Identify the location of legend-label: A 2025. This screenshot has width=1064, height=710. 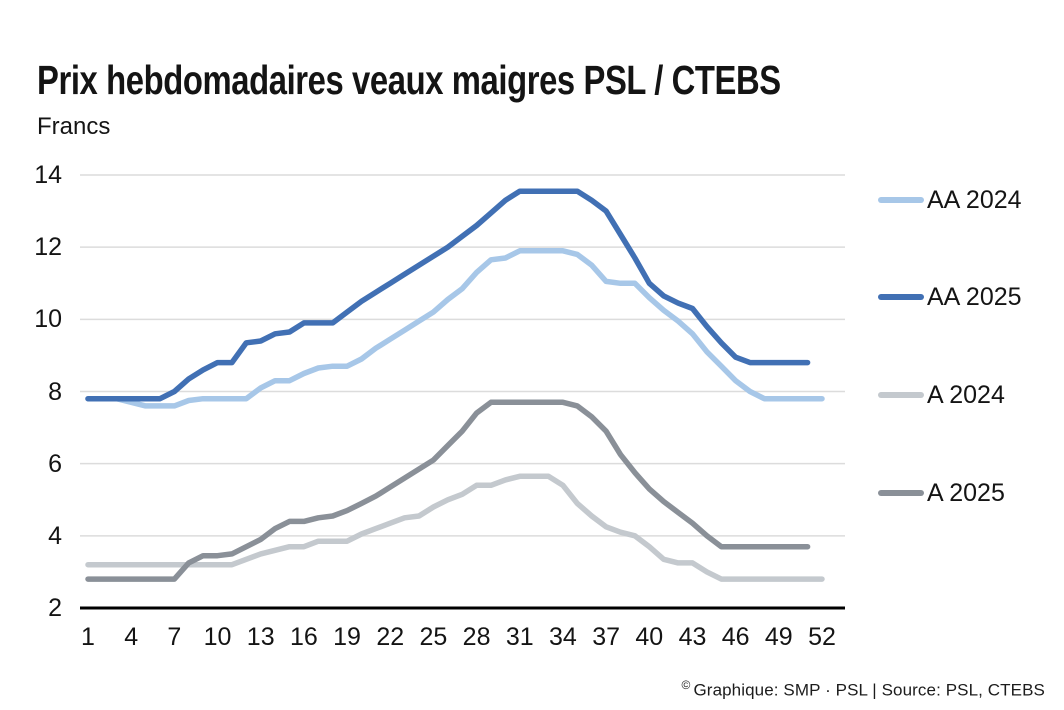
(966, 492).